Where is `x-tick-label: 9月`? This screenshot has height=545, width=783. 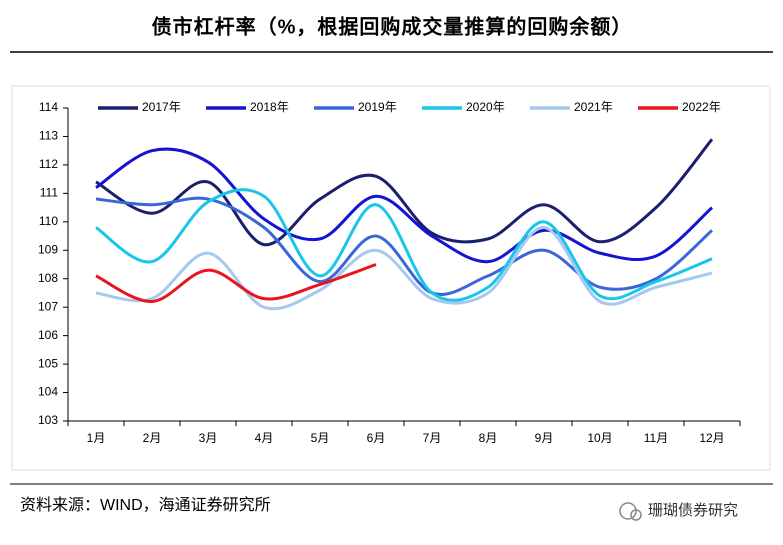
x-tick-label: 9月 is located at coordinates (544, 438).